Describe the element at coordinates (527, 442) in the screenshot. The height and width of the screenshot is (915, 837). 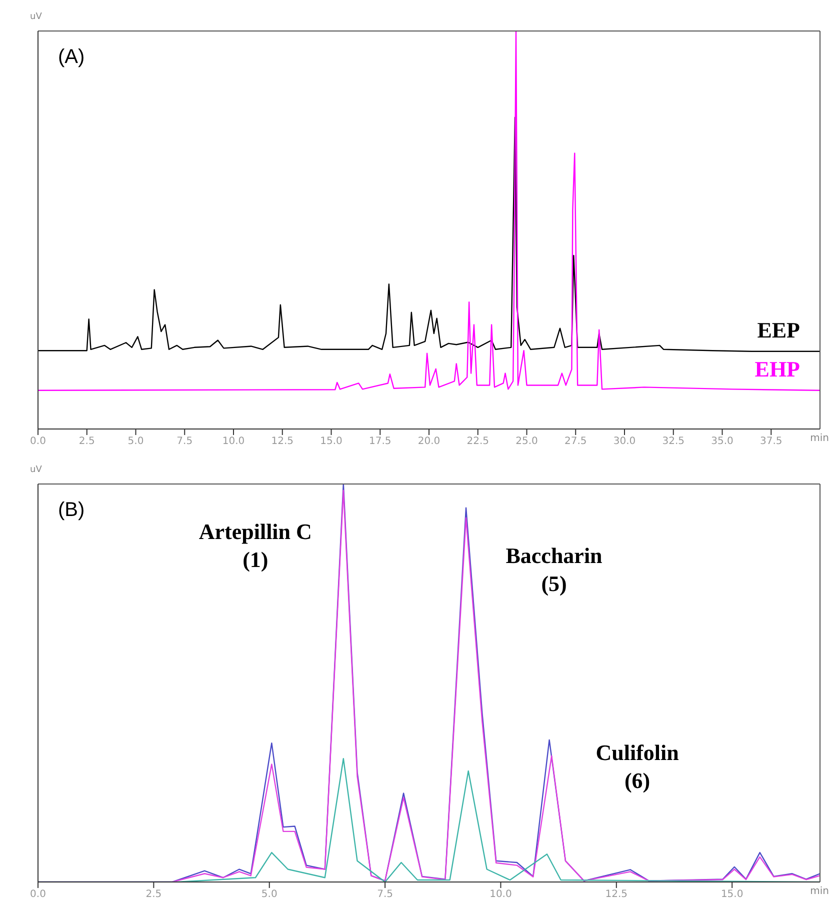
I see `x-tick-label: 25.0` at that location.